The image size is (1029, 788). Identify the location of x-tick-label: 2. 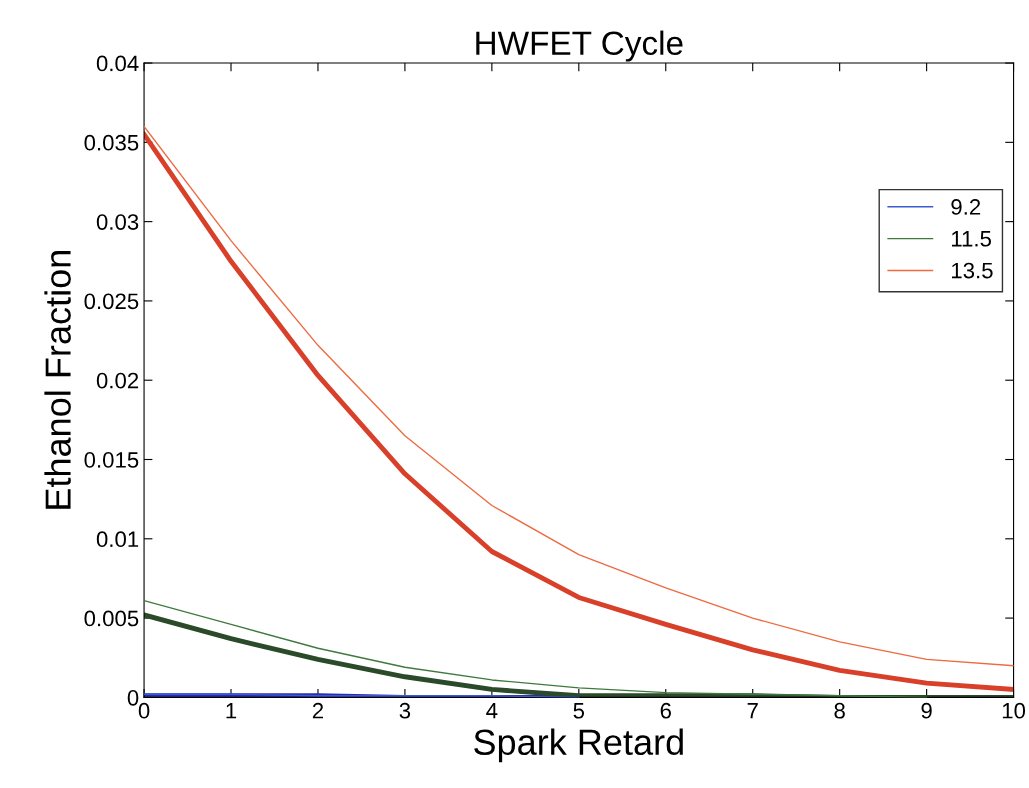
(318, 710).